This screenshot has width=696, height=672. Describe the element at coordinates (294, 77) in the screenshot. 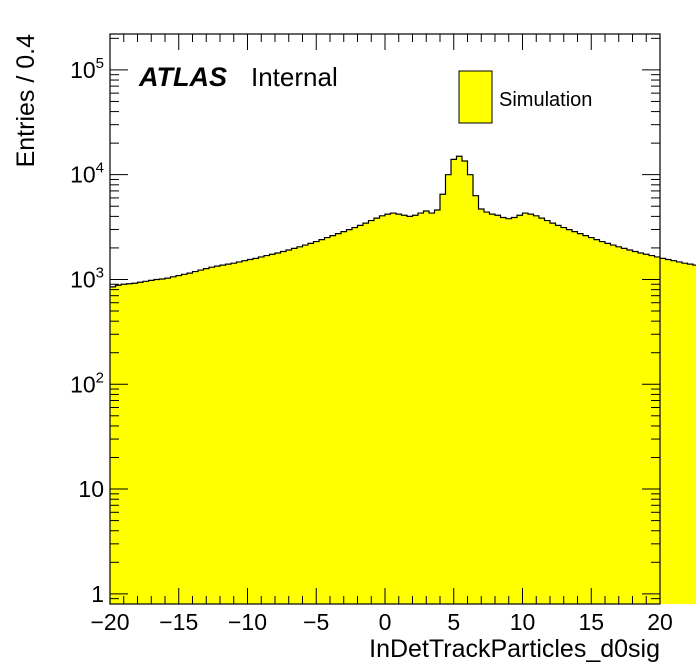

I see `internal-label: Internal` at that location.